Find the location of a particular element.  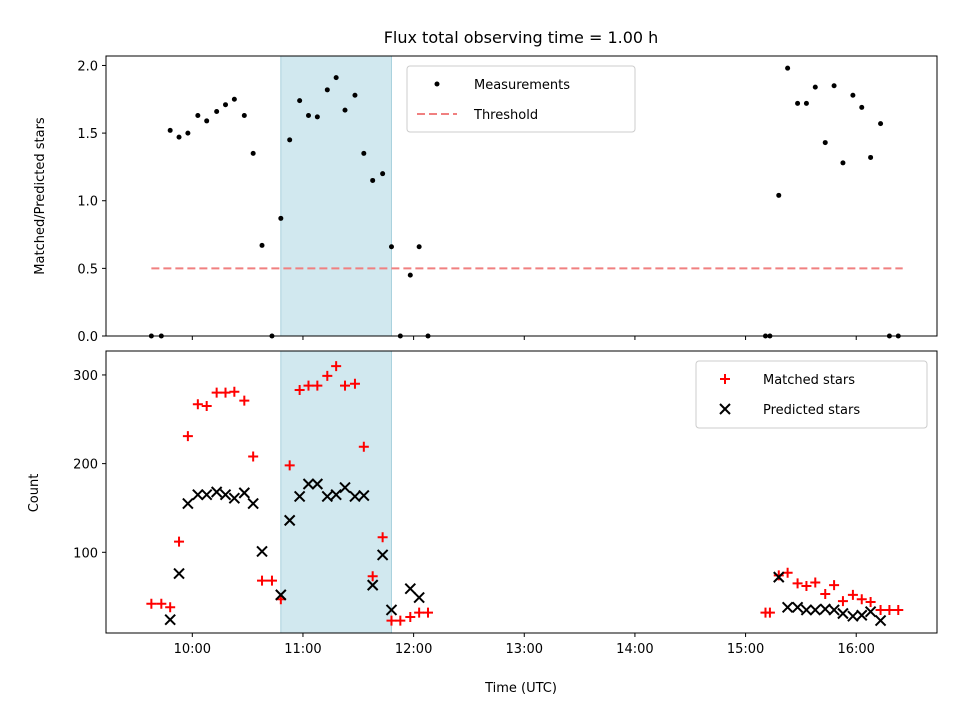

top-y-tick-label: 0.5 is located at coordinates (87, 269).